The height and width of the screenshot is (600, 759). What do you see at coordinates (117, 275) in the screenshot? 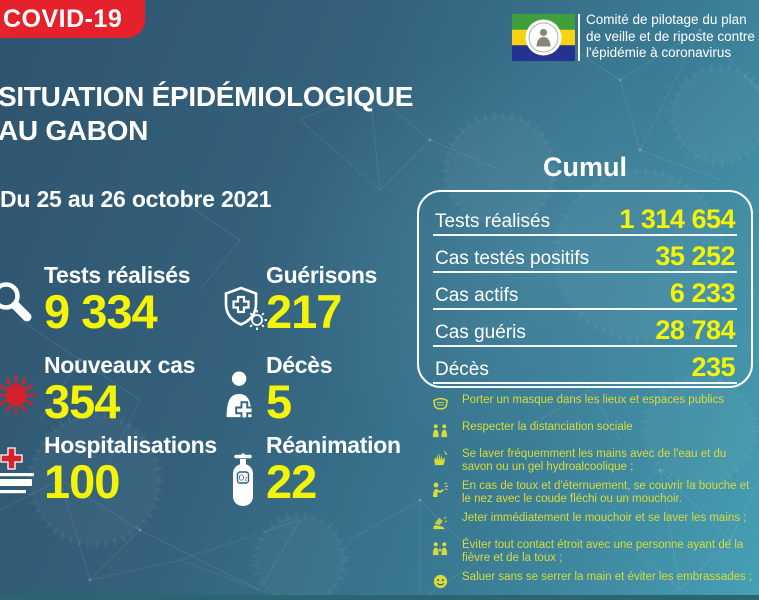
I see `stat-label: Tests réalisés` at bounding box center [117, 275].